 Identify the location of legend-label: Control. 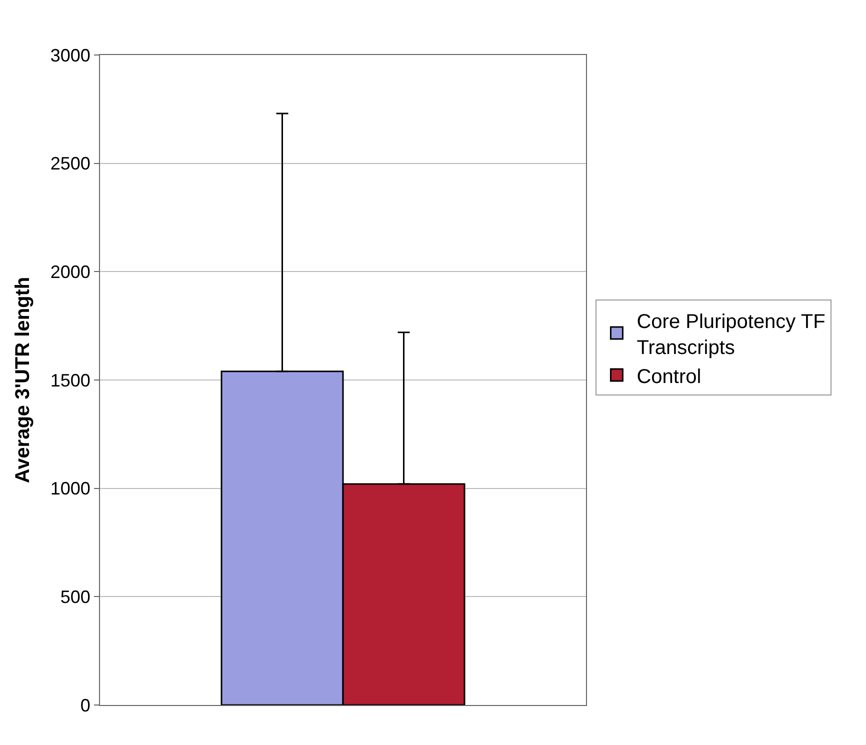
(669, 377).